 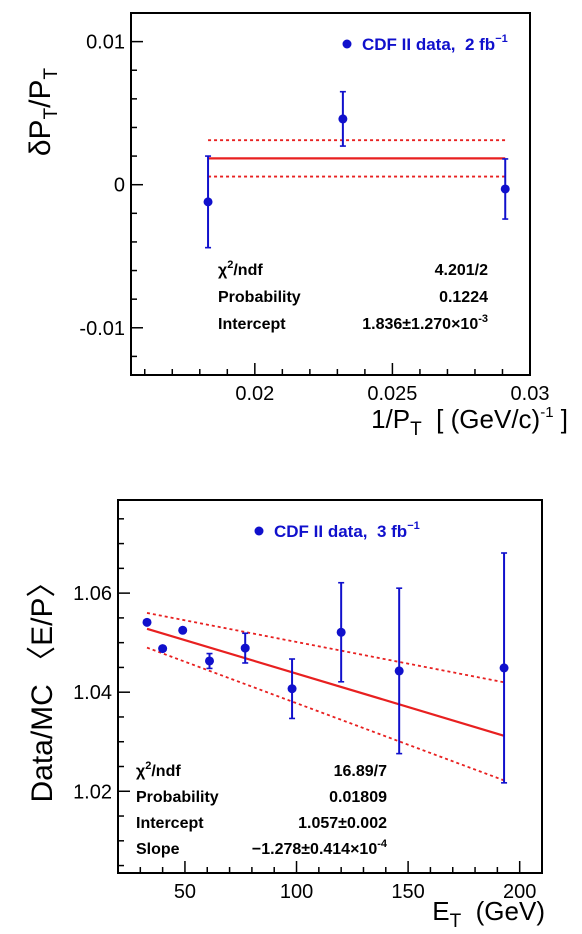 What do you see at coordinates (425, 323) in the screenshot?
I see `stat-value-intercept-top: 1.836±1.270×10-3` at bounding box center [425, 323].